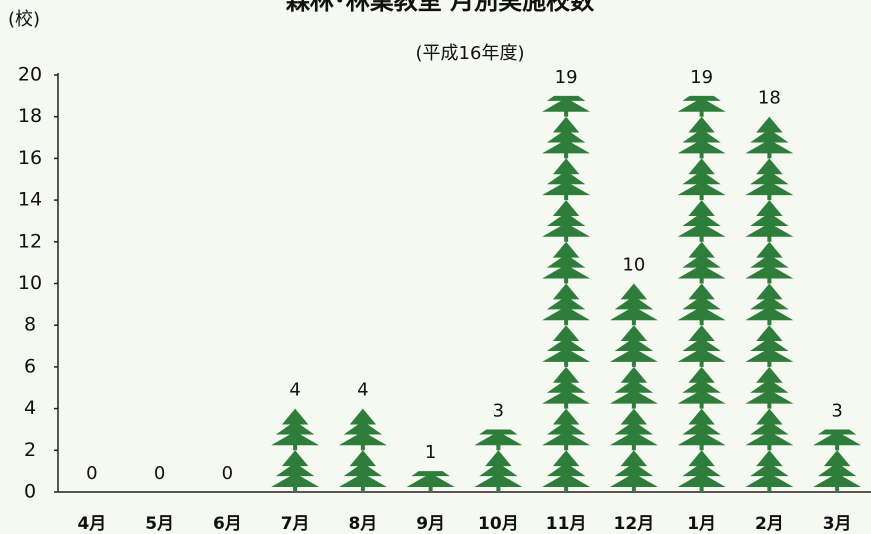 The height and width of the screenshot is (534, 871). What do you see at coordinates (91, 524) in the screenshot?
I see `x-tick-label: 4月` at bounding box center [91, 524].